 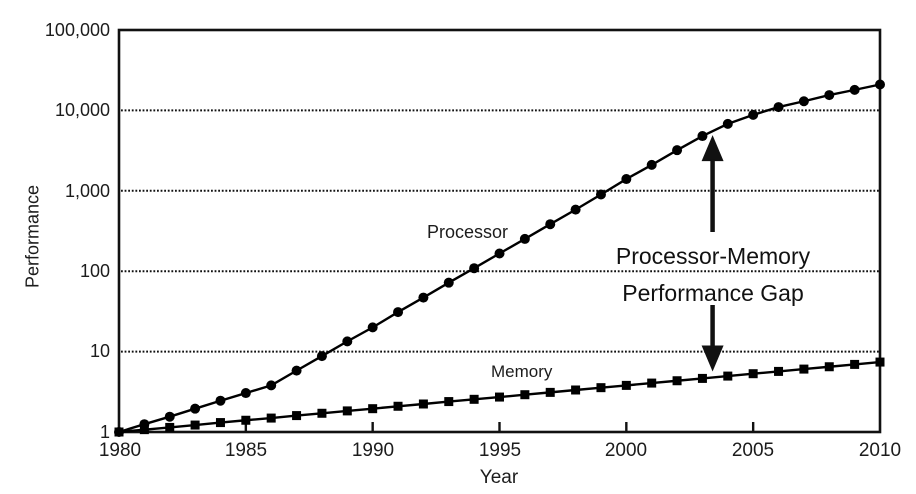 What do you see at coordinates (713, 275) in the screenshot?
I see `gap-annotation: Processor-Memory Performance Gap` at bounding box center [713, 275].